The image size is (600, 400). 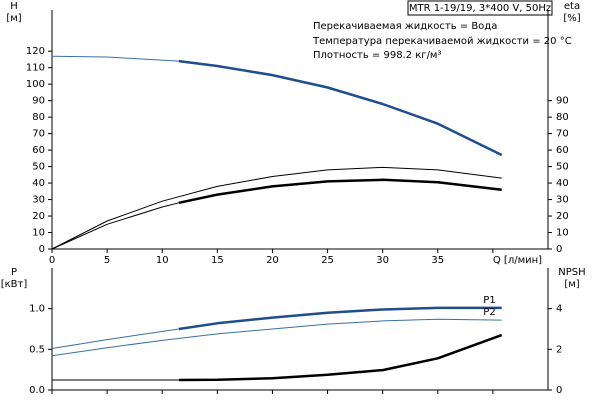 What do you see at coordinates (35, 68) in the screenshot?
I see `y-tick-label: 110` at bounding box center [35, 68].